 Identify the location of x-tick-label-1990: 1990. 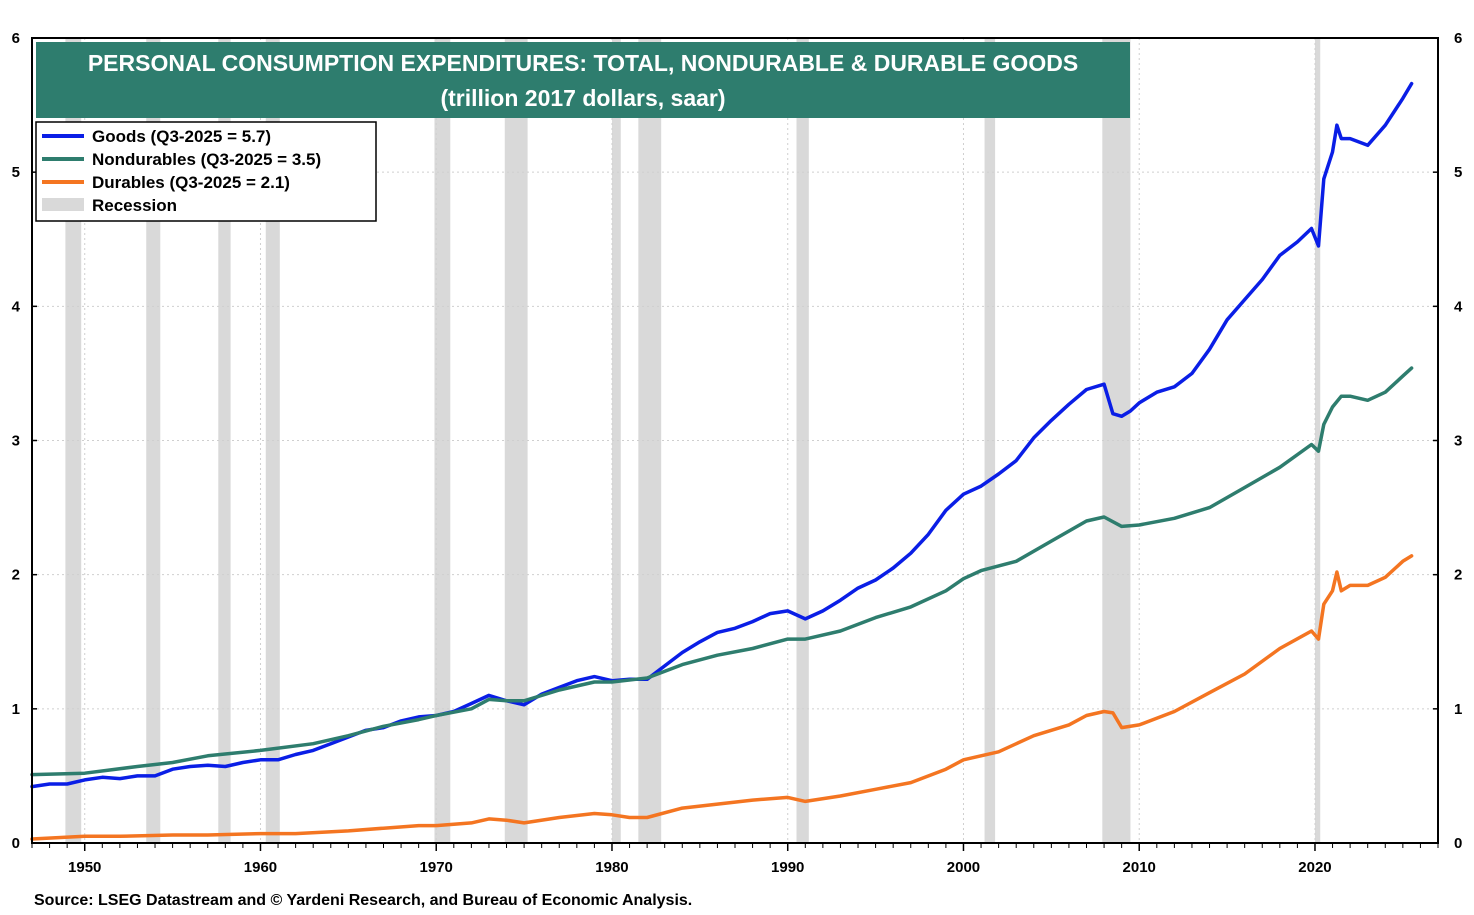
(787, 867).